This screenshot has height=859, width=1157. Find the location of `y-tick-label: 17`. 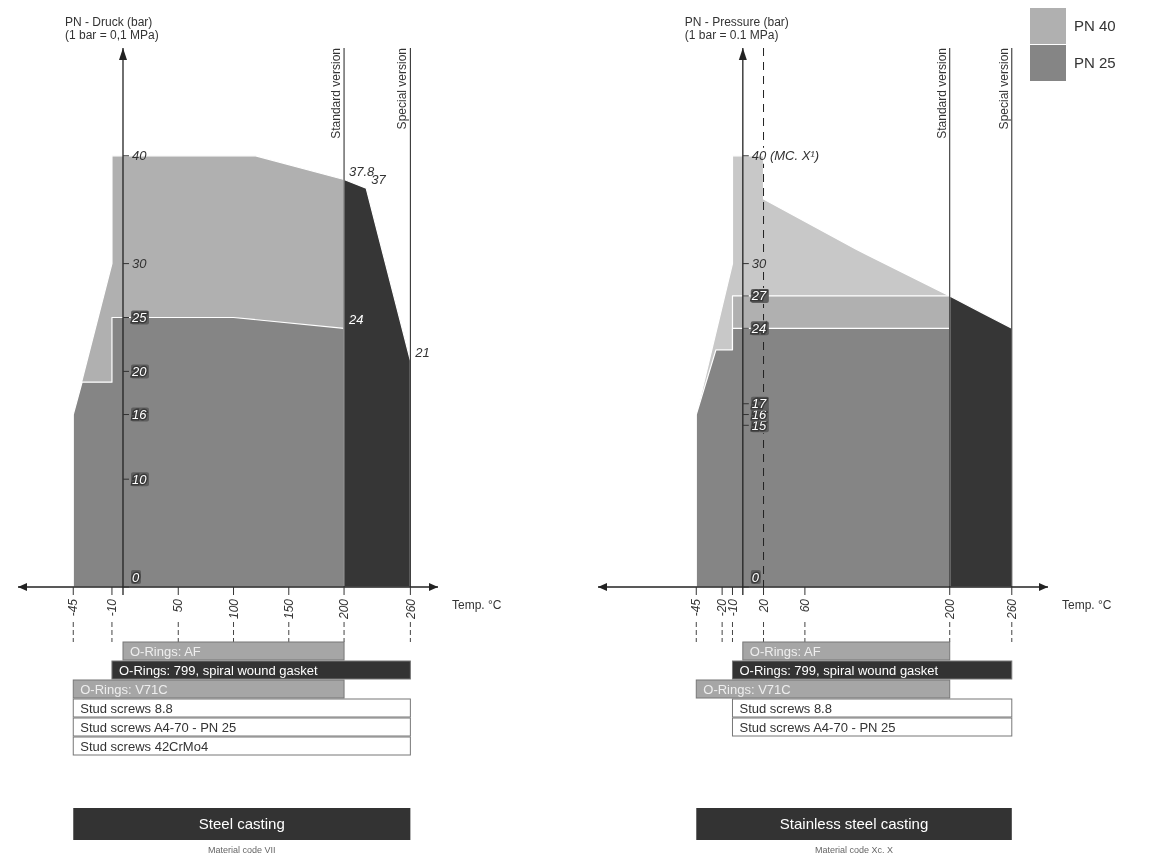

y-tick-label: 17 is located at coordinates (759, 404).